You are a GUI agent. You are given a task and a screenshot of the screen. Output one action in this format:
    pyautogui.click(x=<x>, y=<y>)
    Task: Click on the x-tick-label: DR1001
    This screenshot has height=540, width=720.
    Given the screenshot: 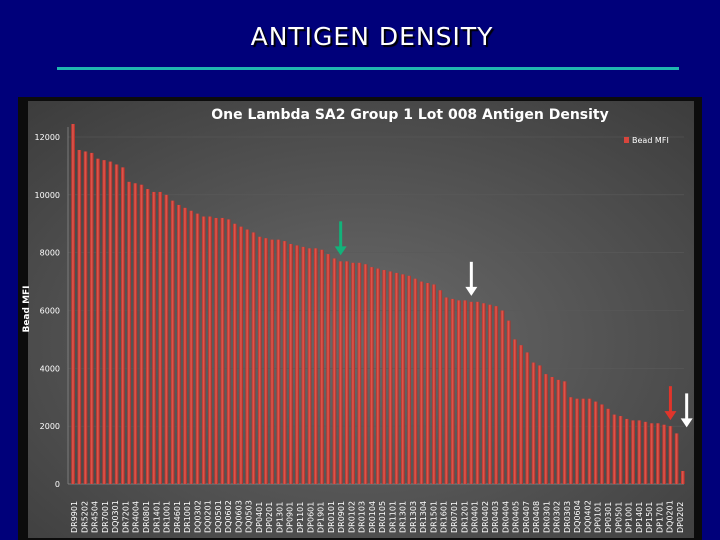 What is the action you would take?
    pyautogui.click(x=167, y=517)
    